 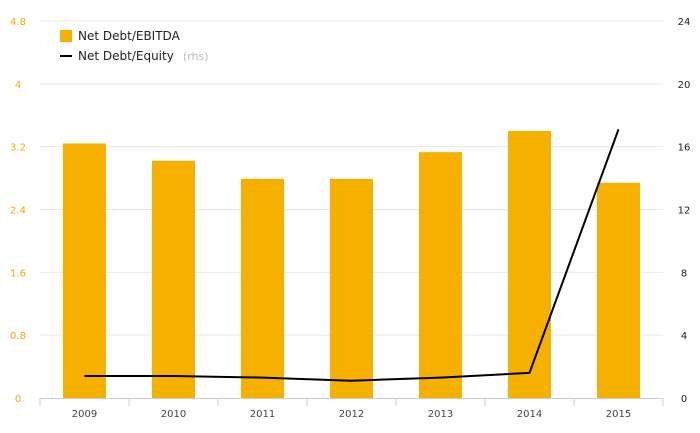 I want to click on x-tick-label: 2010, so click(x=173, y=414).